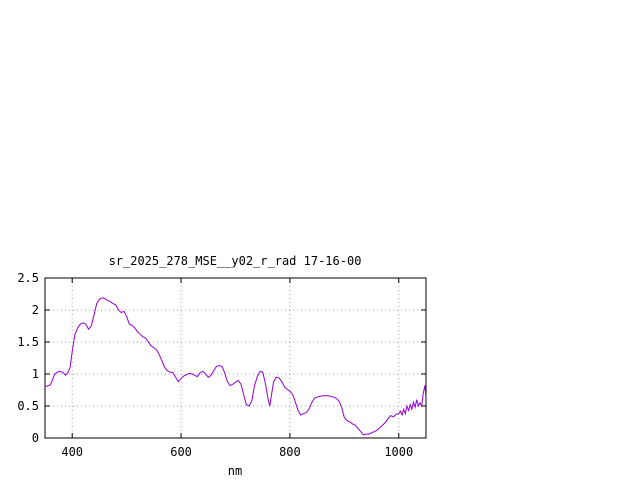 Image resolution: width=640 pixels, height=480 pixels. What do you see at coordinates (235, 261) in the screenshot?
I see `chart-title: sr_2025_278_MSE__y02_r_rad 17-16-00` at bounding box center [235, 261].